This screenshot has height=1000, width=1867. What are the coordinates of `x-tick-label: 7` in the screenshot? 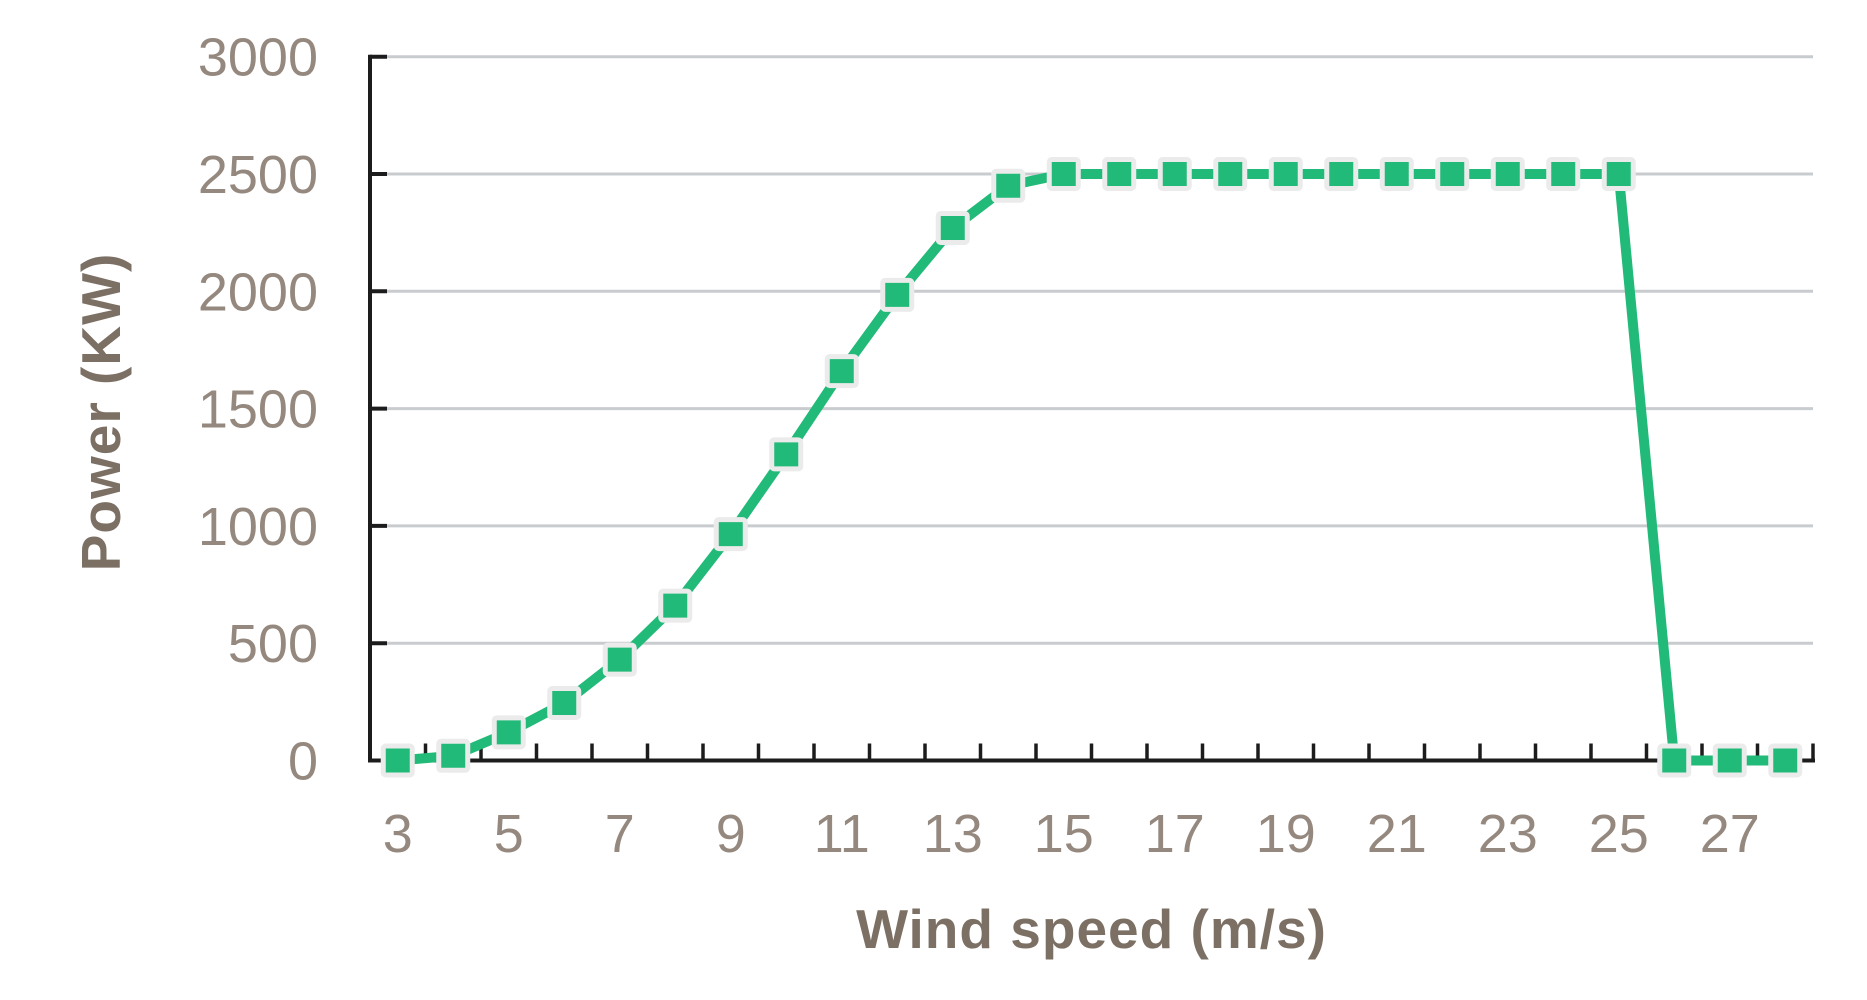 It's located at (620, 834).